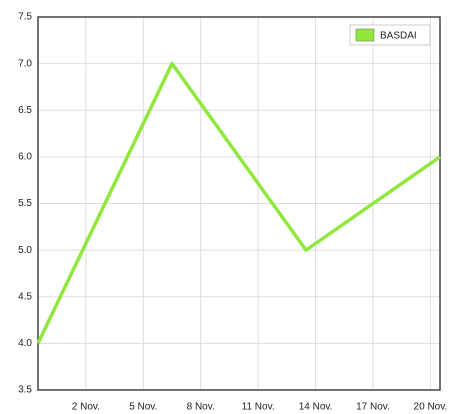 The image size is (450, 414). What do you see at coordinates (373, 407) in the screenshot?
I see `x-tick-label: 17 Nov.` at bounding box center [373, 407].